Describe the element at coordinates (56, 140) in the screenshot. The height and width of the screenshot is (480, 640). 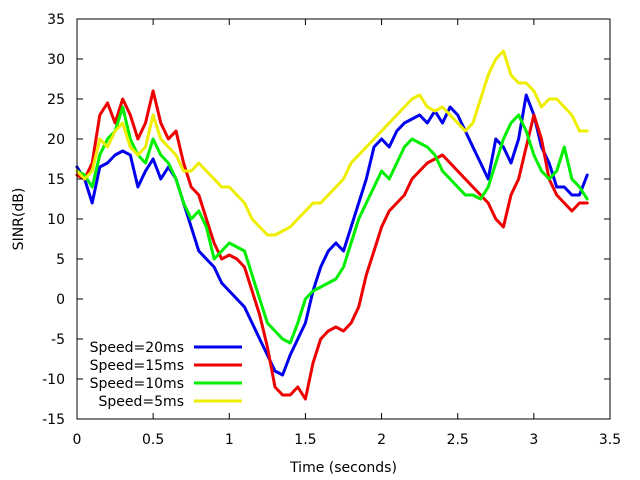
I see `y-tick-label: 20` at that location.